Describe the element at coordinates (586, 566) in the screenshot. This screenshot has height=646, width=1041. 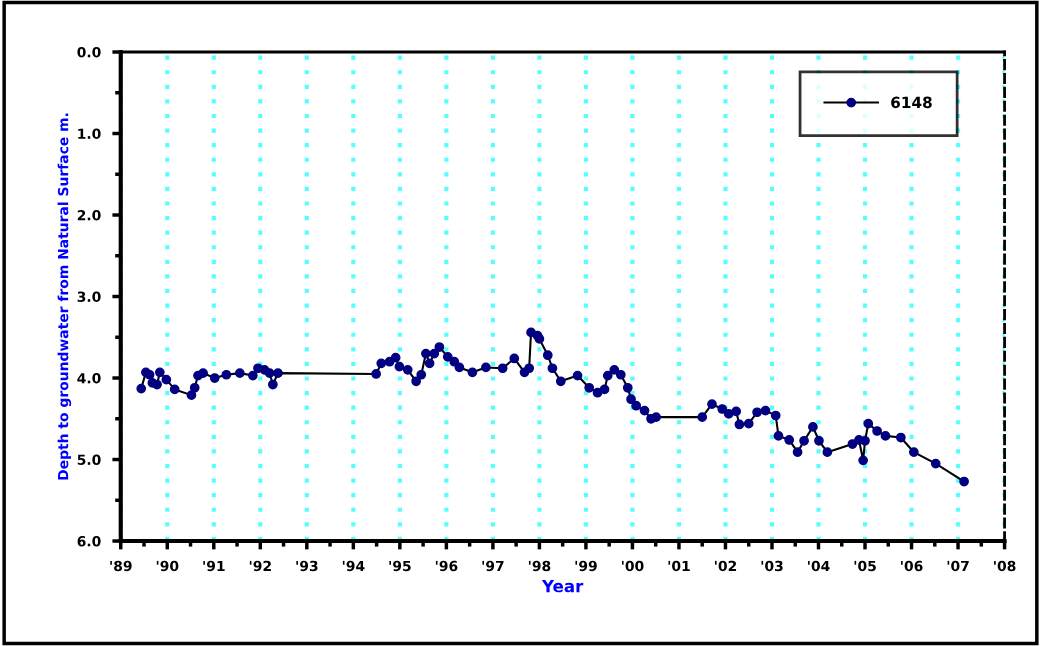
I see `x-tick-label: '99` at that location.